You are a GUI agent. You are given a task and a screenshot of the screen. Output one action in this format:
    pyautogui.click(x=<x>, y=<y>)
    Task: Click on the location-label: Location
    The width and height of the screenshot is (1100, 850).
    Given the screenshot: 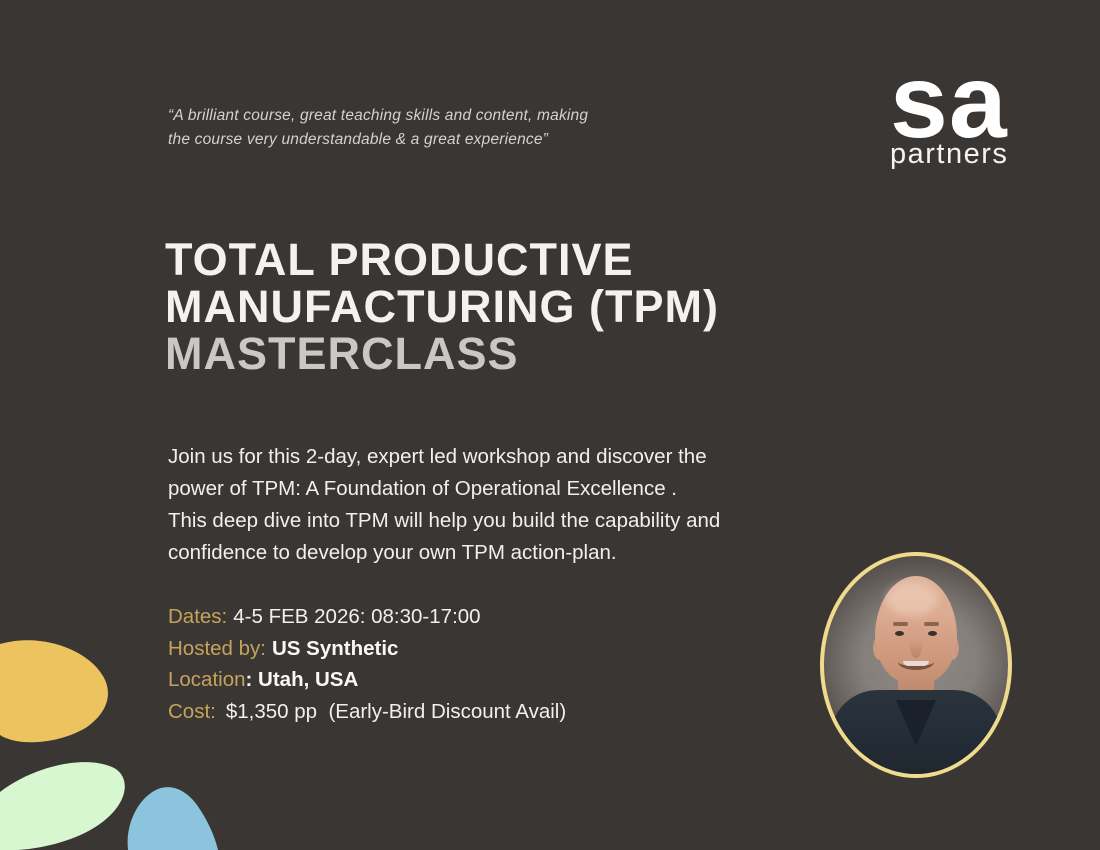 What is the action you would take?
    pyautogui.click(x=207, y=680)
    